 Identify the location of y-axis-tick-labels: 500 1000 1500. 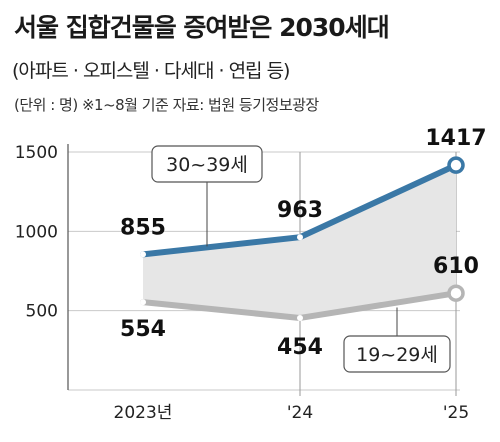
(36, 232).